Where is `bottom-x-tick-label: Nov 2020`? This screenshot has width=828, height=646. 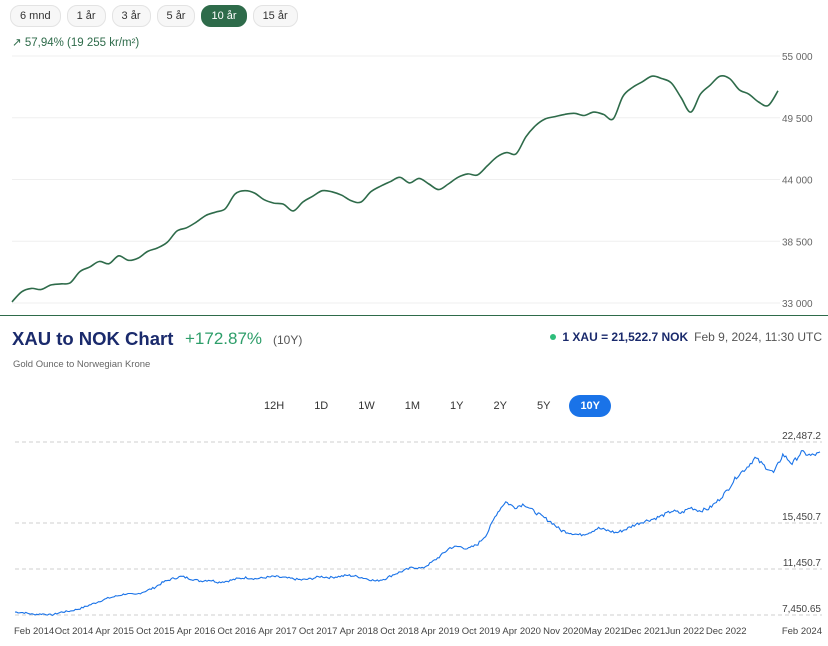 bottom-x-tick-label: Nov 2020 is located at coordinates (563, 631).